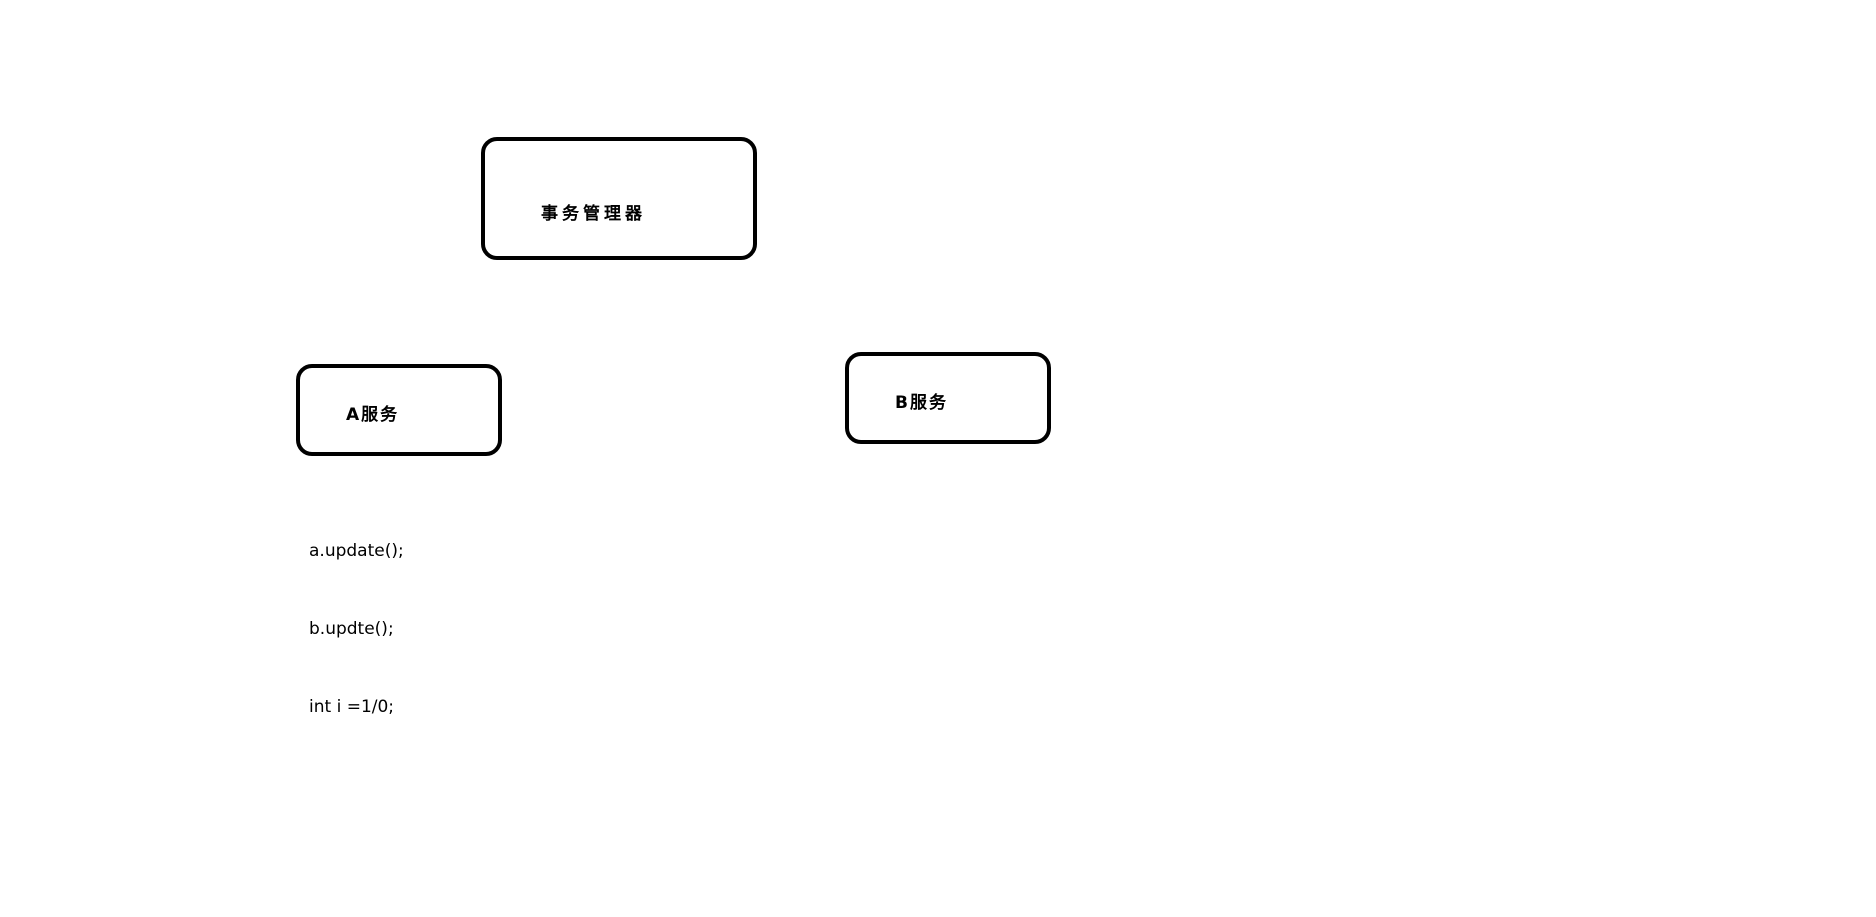 This screenshot has height=917, width=1876. What do you see at coordinates (593, 214) in the screenshot?
I see `transaction-manager-label: 事务管理器` at bounding box center [593, 214].